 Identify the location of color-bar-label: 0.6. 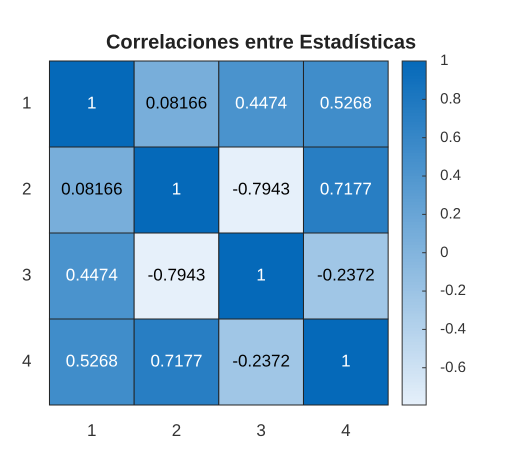
(451, 137).